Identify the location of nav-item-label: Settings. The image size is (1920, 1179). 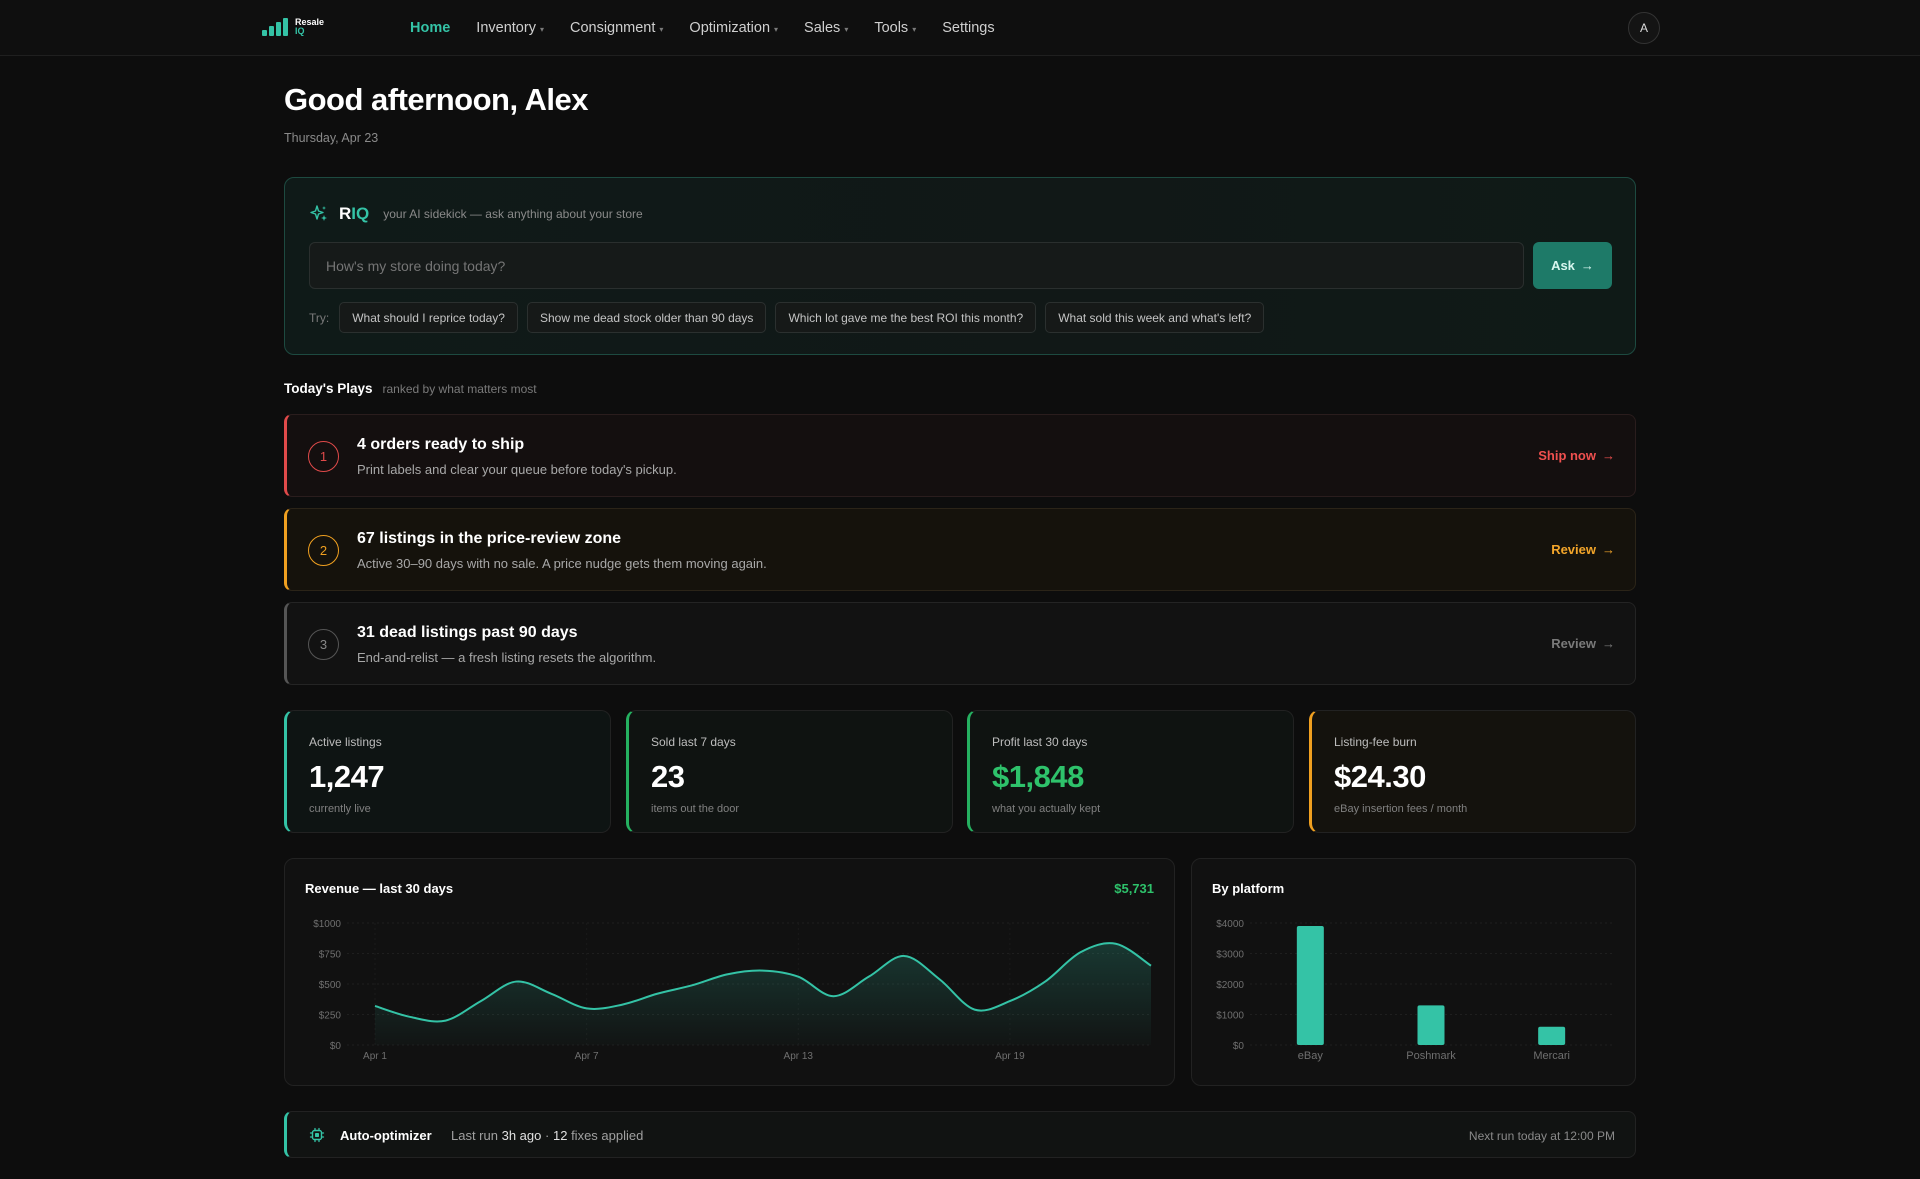
(968, 28).